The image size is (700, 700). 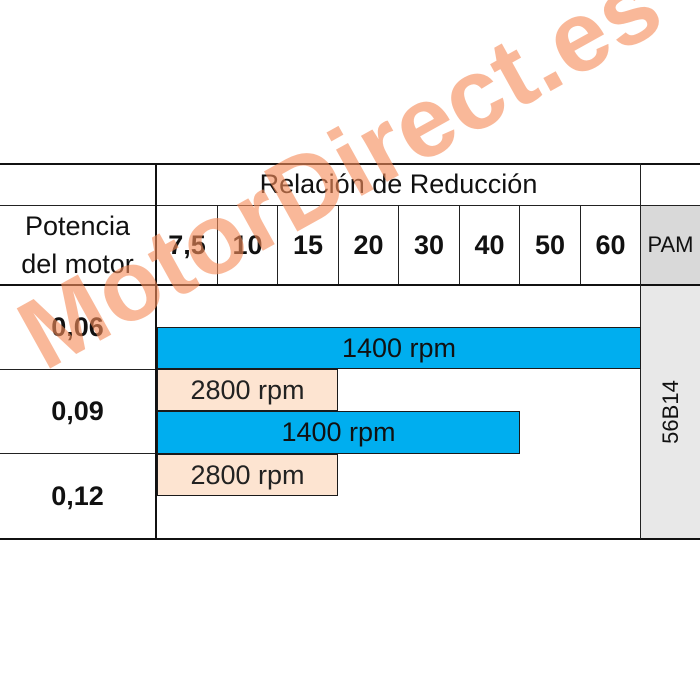 I want to click on pam-header: PAM, so click(x=670, y=244).